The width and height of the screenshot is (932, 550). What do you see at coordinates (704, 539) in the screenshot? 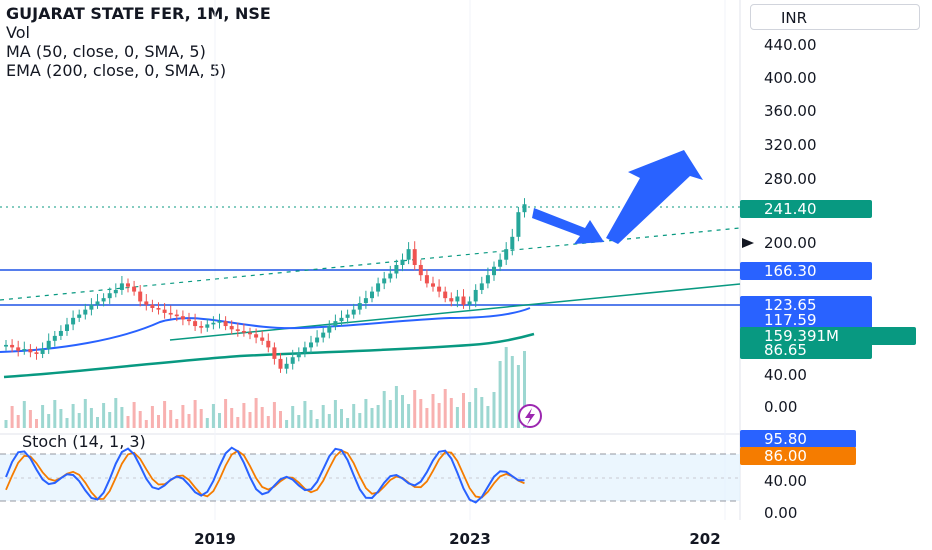
I see `time-tick-label: 202` at bounding box center [704, 539].